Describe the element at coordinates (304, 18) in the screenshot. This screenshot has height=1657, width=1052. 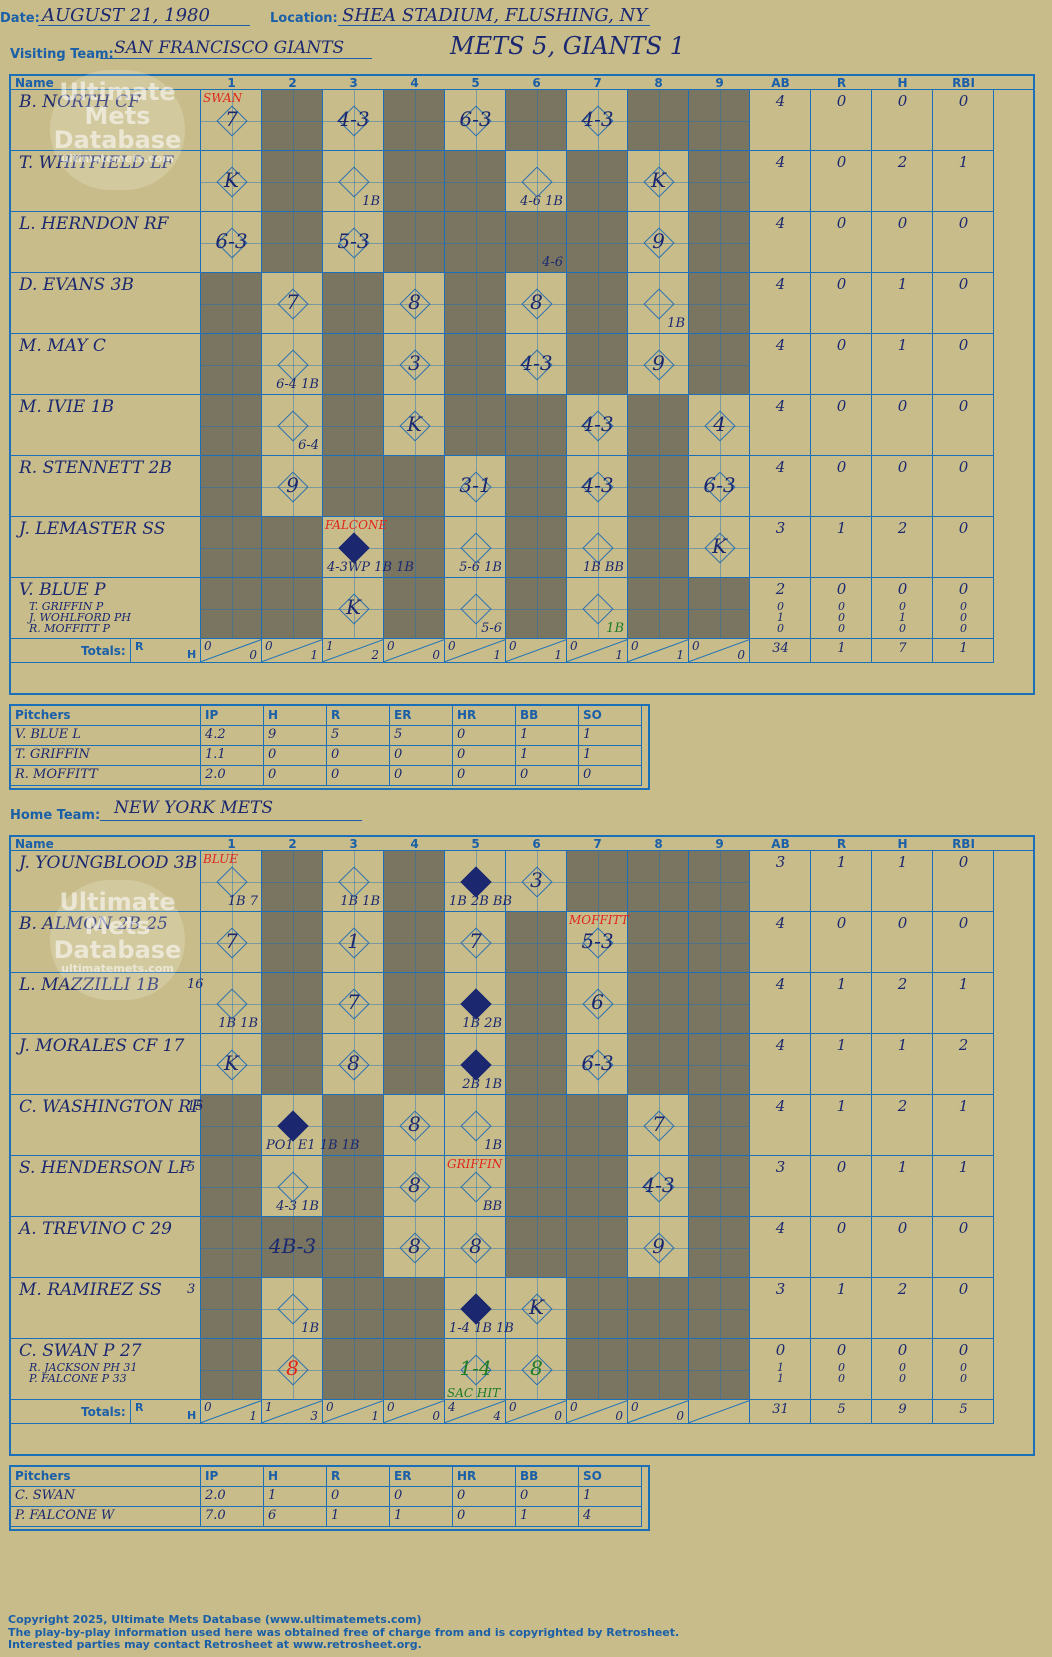
I see `location-label: Location:` at that location.